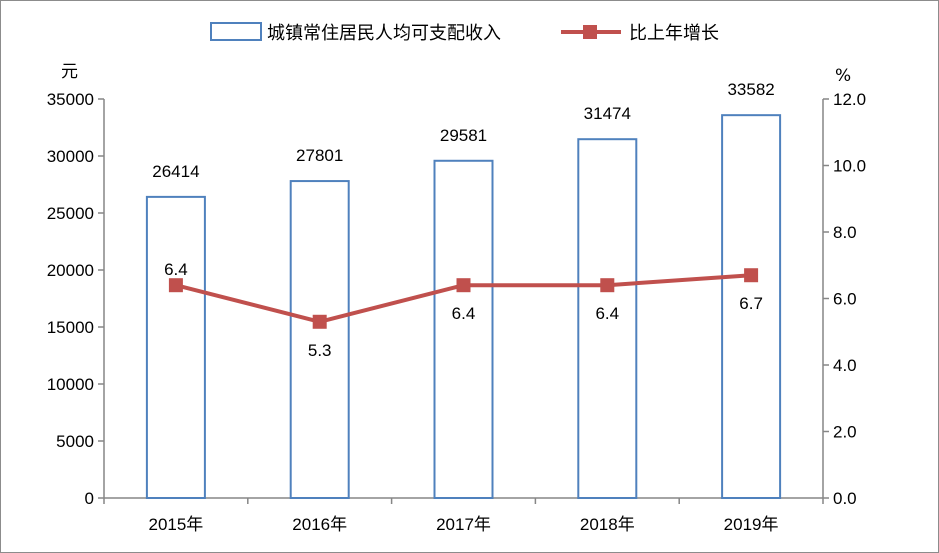 The height and width of the screenshot is (553, 939). Describe the element at coordinates (69, 72) in the screenshot. I see `left-axis-unit: 元` at that location.